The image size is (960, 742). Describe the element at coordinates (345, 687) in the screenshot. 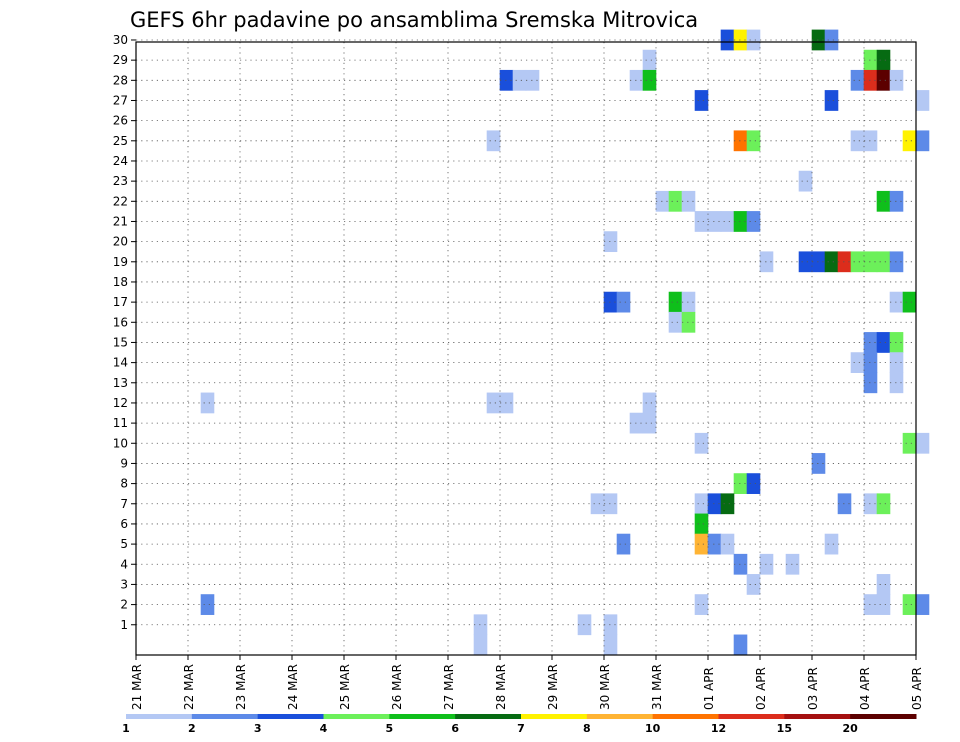

I see `x-tick-label: 25 MAR` at that location.